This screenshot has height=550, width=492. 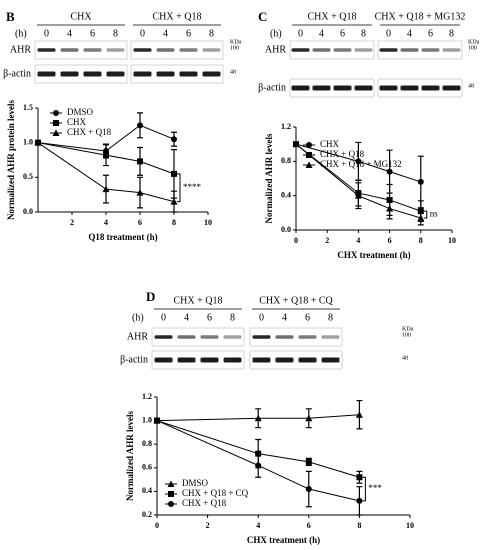 I want to click on y-tick-label: 0.8, so click(x=147, y=443).